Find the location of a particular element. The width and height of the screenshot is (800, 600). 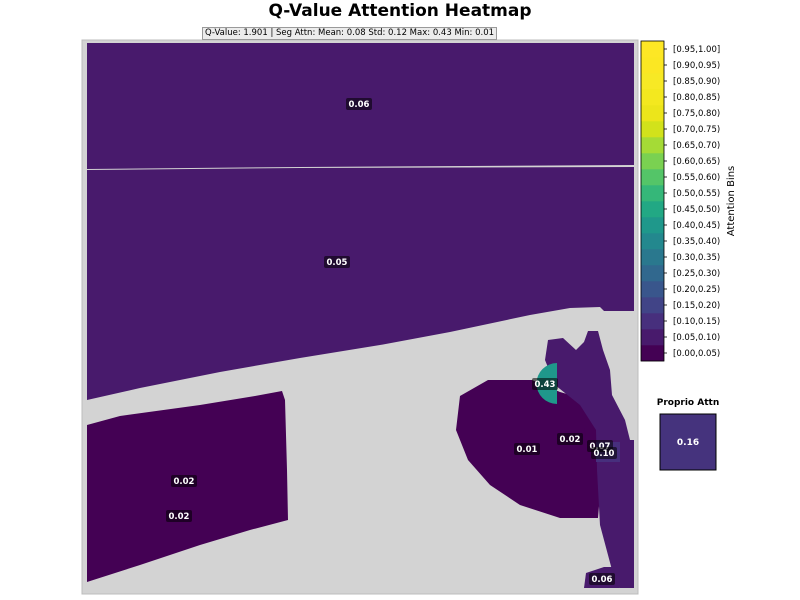

label-middle-band-text: 0.05 is located at coordinates (337, 263).